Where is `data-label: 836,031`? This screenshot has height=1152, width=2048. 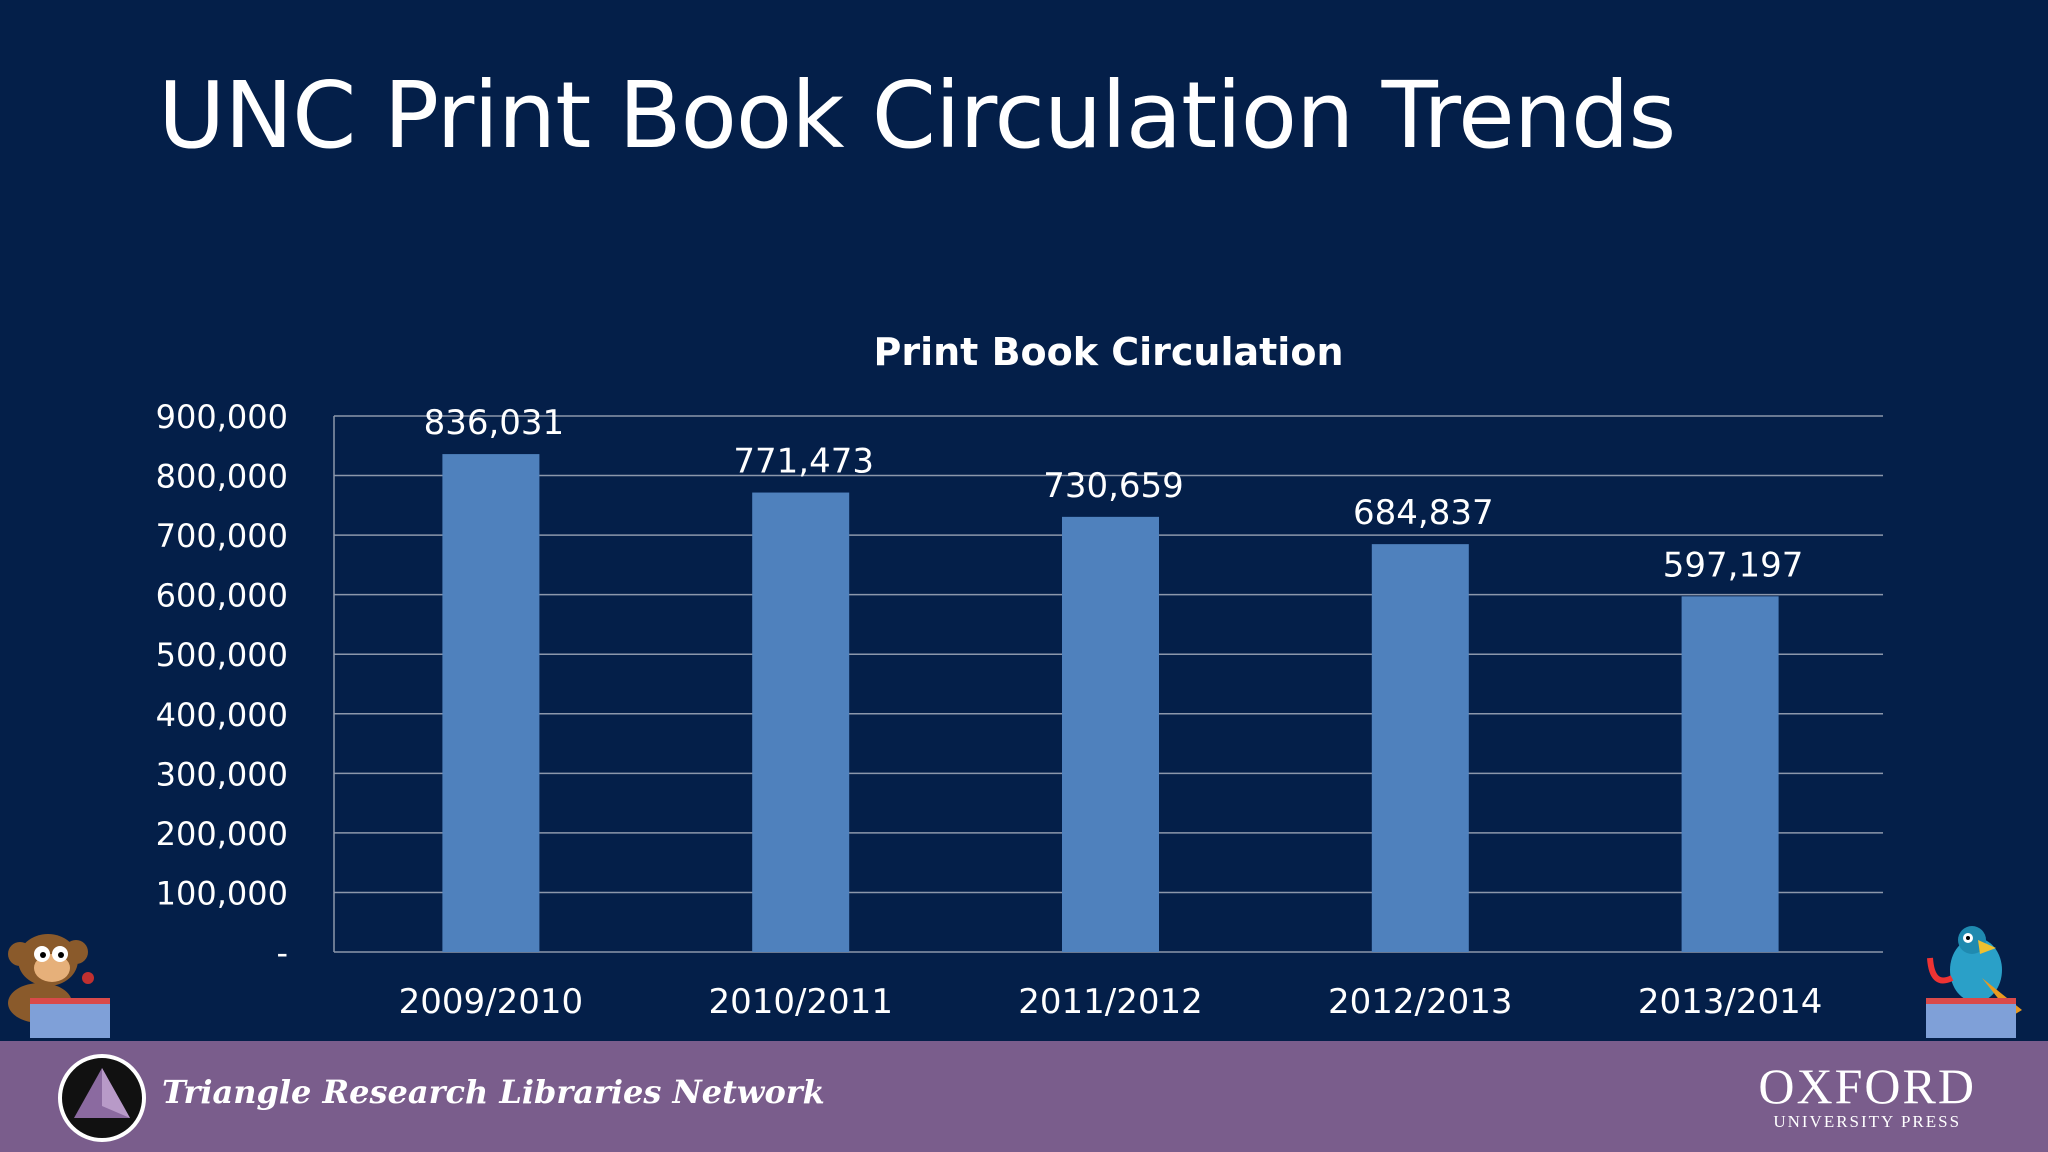
data-label: 836,031 is located at coordinates (494, 423).